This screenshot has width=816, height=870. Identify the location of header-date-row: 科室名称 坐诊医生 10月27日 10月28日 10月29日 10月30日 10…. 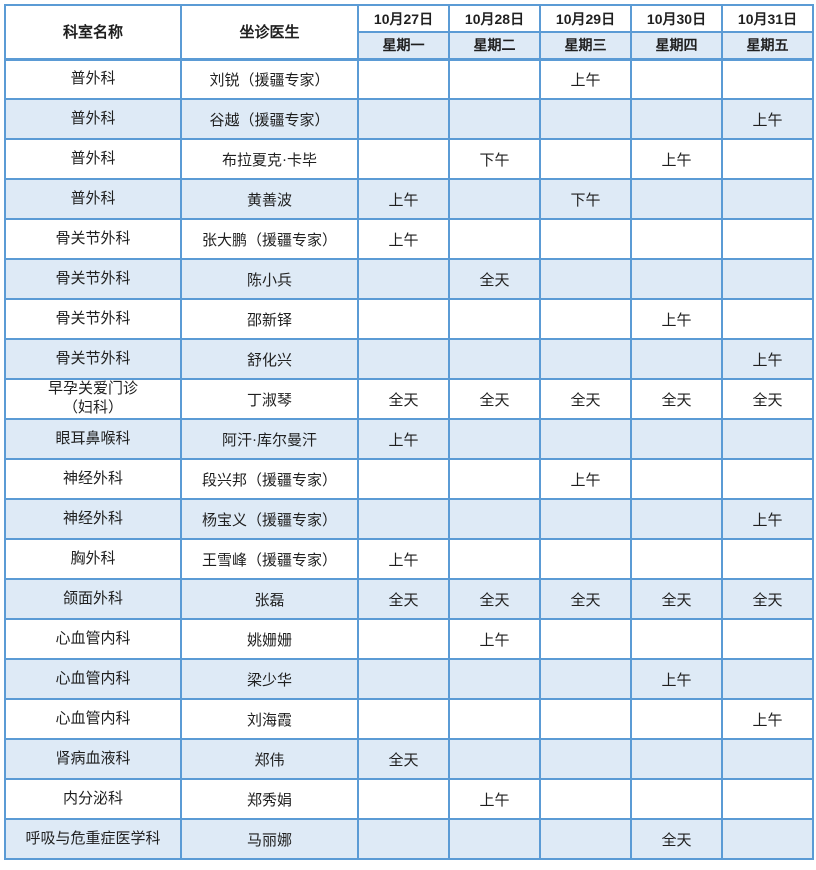
(409, 32).